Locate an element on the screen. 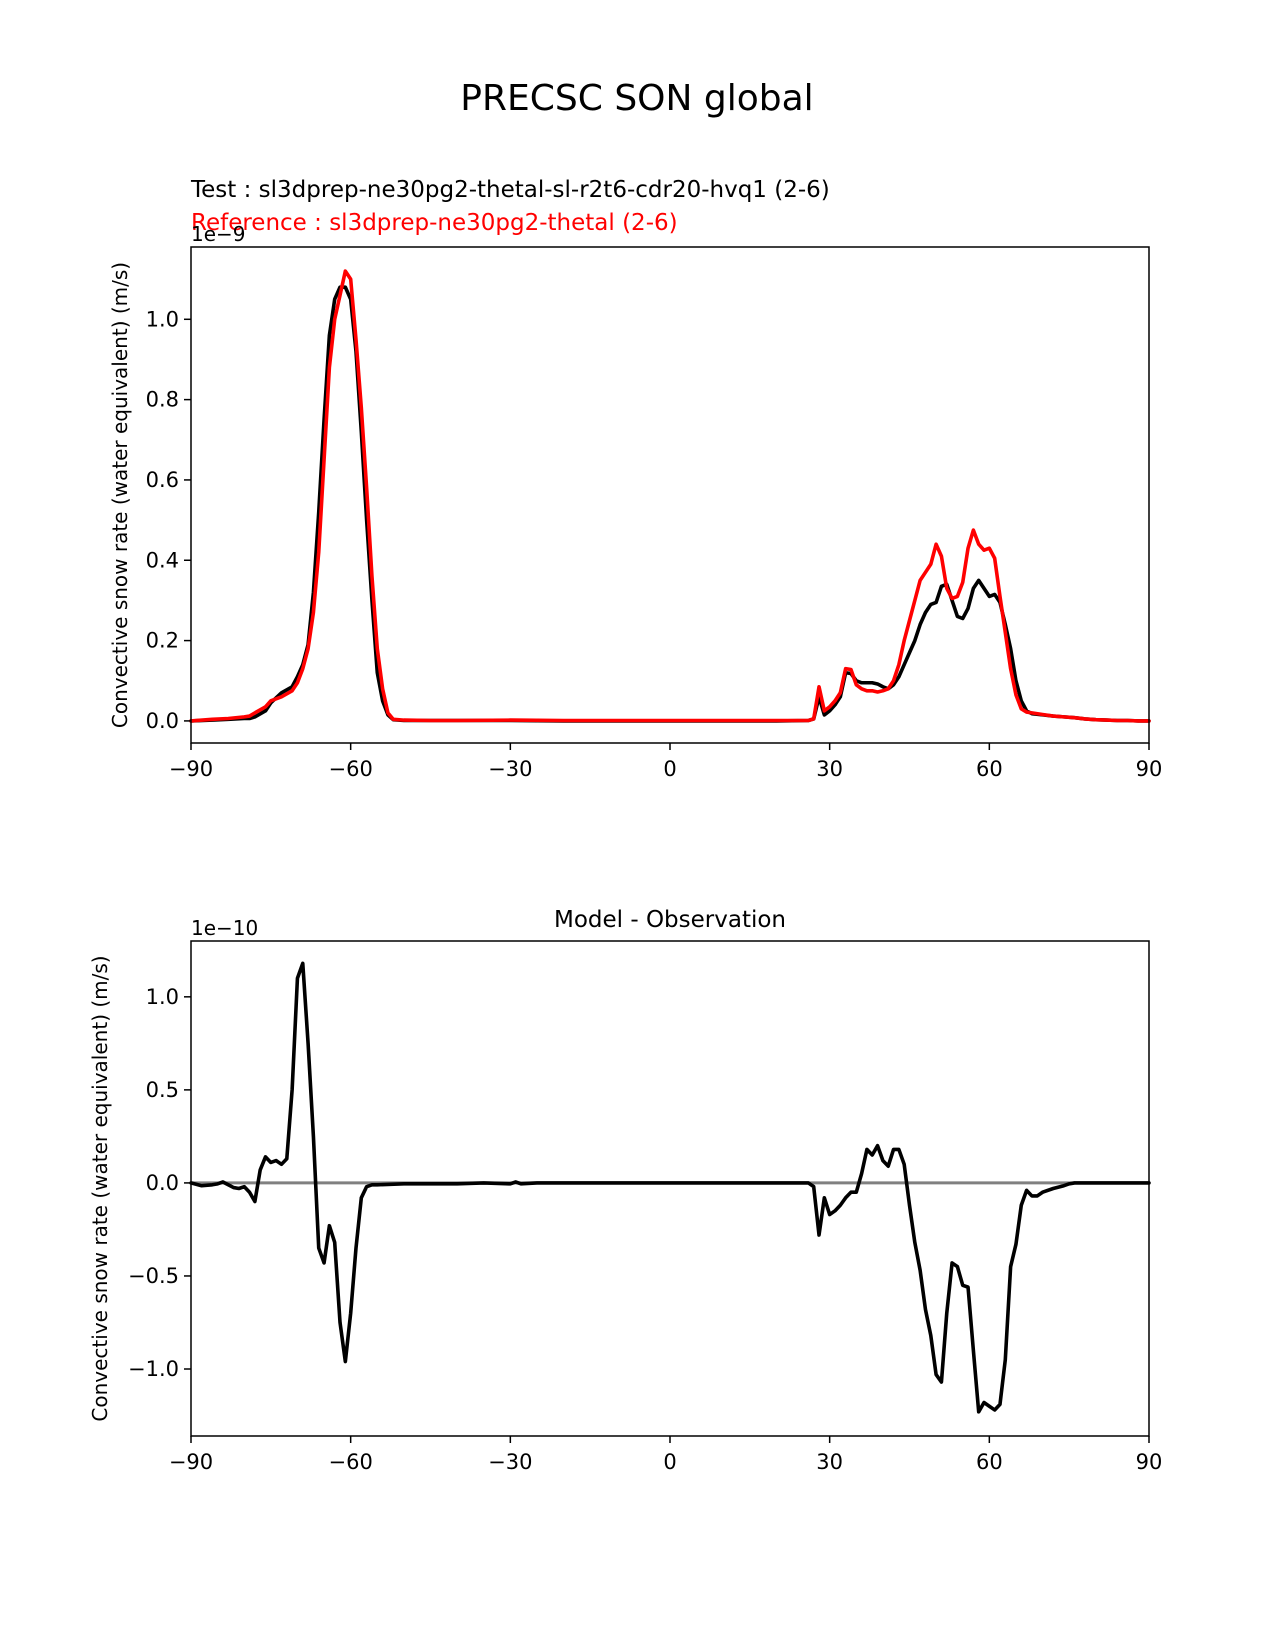 Image resolution: width=1275 pixels, height=1650 pixels. y-tick-label: 0.6 is located at coordinates (162, 480).